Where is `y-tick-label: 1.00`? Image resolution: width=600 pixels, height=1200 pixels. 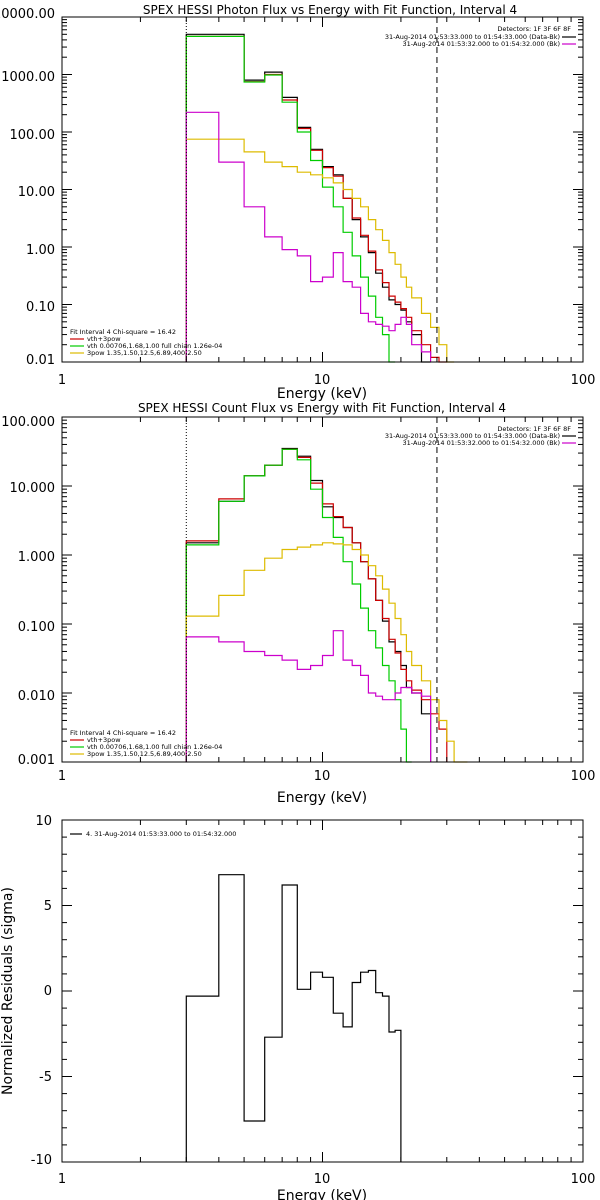
y-tick-label: 1.00 is located at coordinates (40, 250).